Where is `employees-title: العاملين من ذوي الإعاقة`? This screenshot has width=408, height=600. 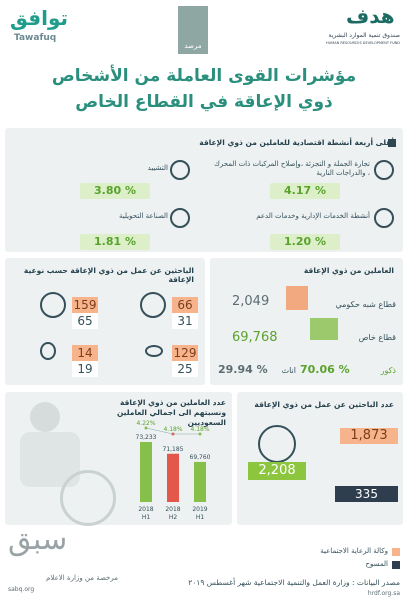 employees-title: العاملين من ذوي الإعاقة is located at coordinates (348, 270).